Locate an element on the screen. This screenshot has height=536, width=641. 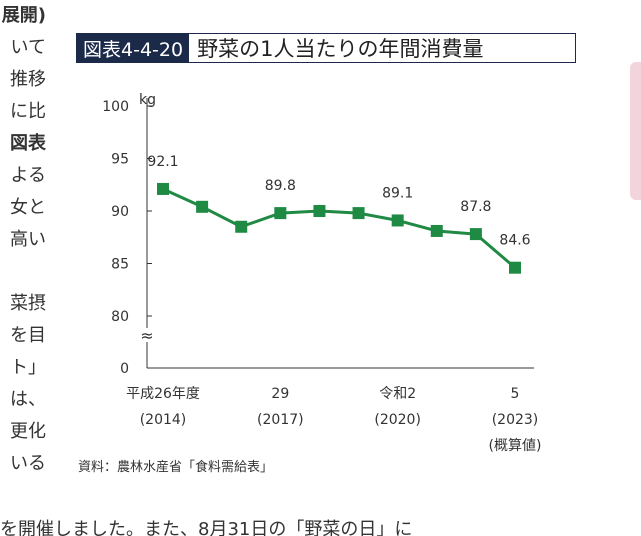
data-label: 87.8 is located at coordinates (475, 207).